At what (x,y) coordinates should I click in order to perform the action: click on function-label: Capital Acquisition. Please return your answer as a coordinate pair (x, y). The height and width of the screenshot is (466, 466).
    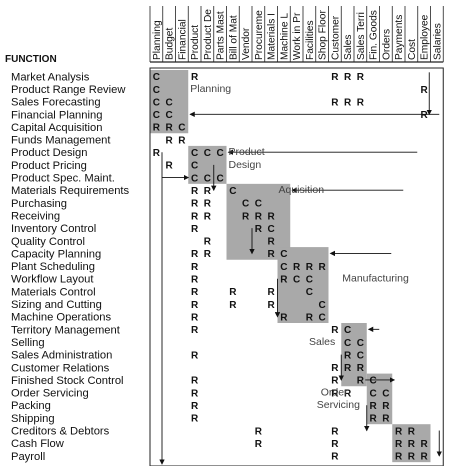
    Looking at the image, I should click on (56, 128).